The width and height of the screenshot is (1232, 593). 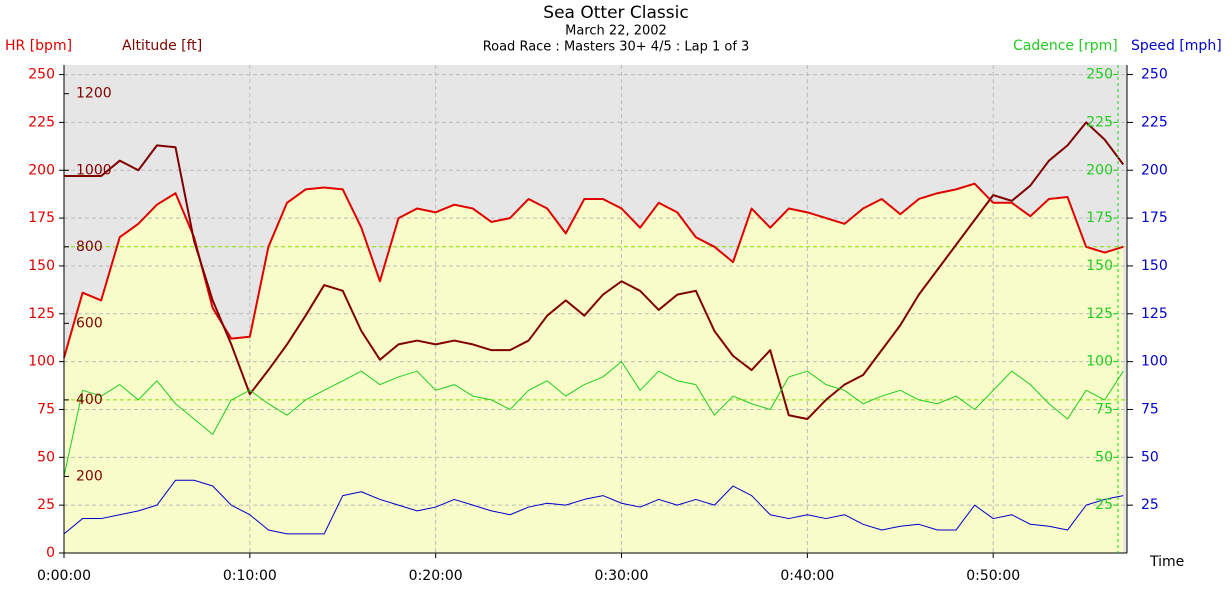 What do you see at coordinates (64, 576) in the screenshot?
I see `x-tick-label: 0:00:00` at bounding box center [64, 576].